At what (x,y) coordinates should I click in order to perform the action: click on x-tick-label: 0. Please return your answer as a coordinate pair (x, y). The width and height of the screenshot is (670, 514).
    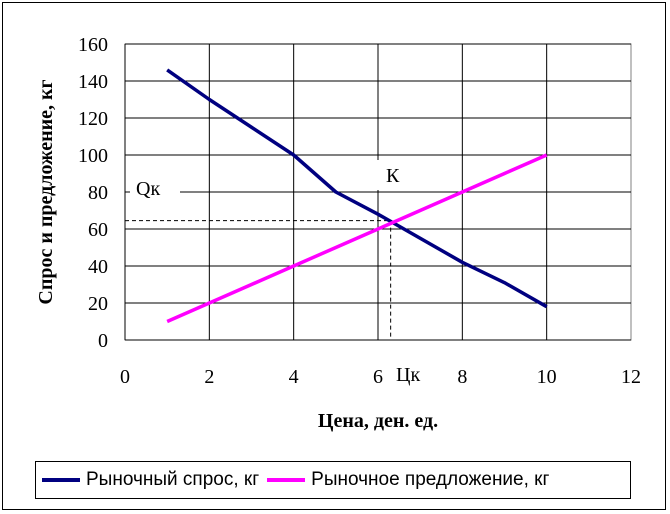
    Looking at the image, I should click on (125, 377).